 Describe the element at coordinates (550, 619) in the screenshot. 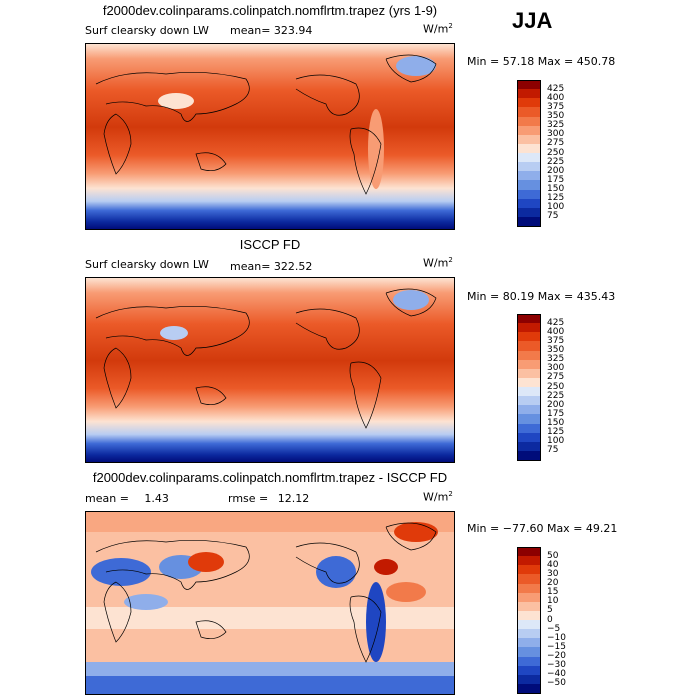

I see `colorbar-tick-label: 0` at that location.